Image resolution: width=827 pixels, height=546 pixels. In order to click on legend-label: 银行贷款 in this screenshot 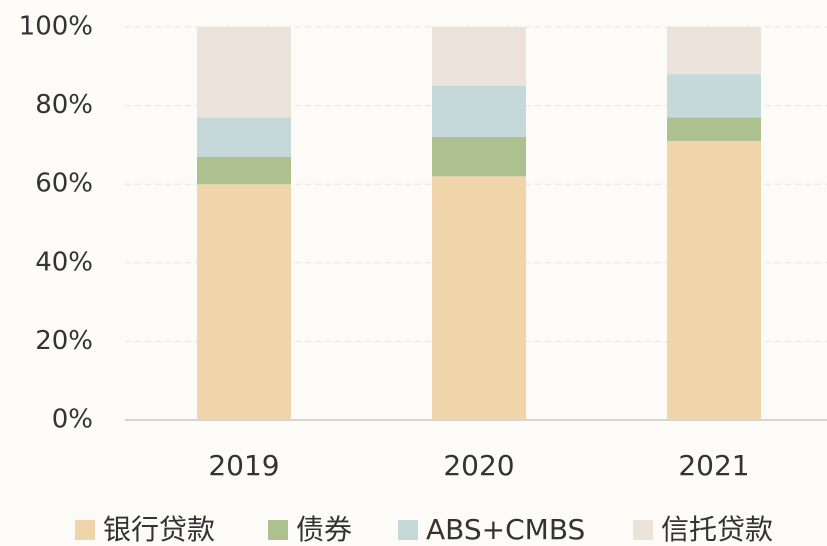, I will do `click(159, 529)`.